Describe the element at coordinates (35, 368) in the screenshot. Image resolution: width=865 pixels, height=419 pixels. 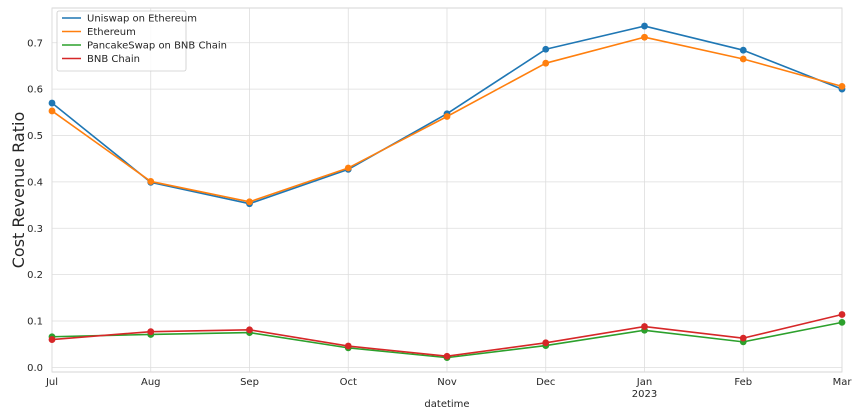
I see `y-tick-label: 0.0` at that location.